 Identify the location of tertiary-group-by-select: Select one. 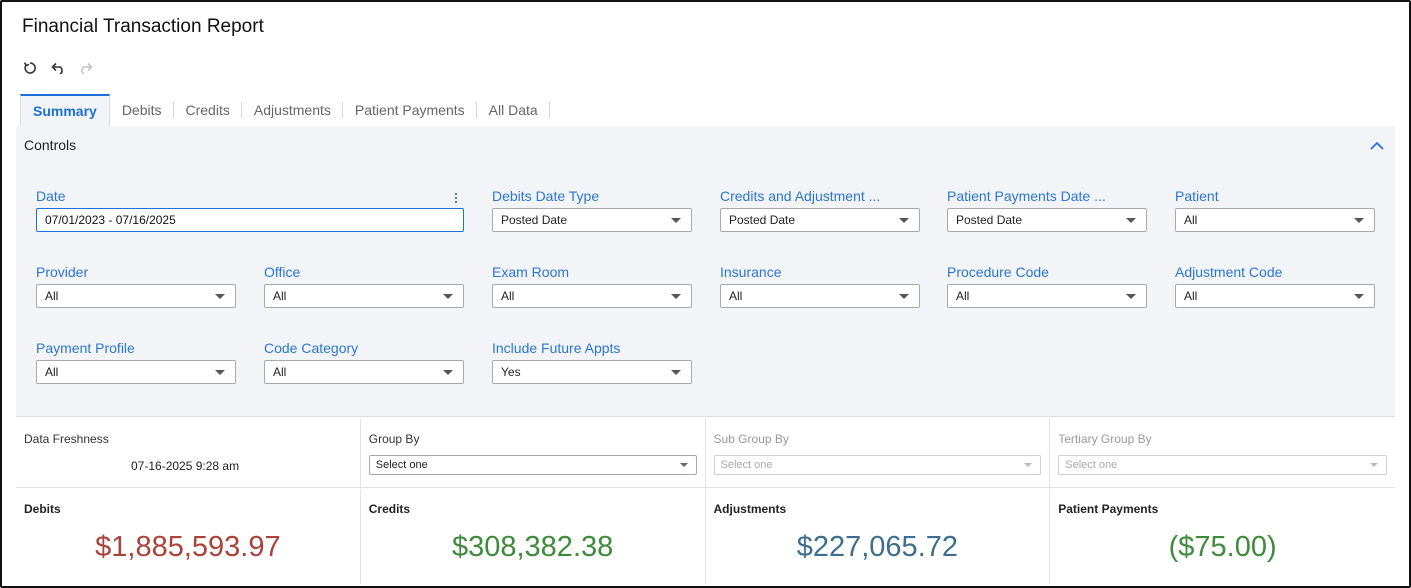
(1222, 465).